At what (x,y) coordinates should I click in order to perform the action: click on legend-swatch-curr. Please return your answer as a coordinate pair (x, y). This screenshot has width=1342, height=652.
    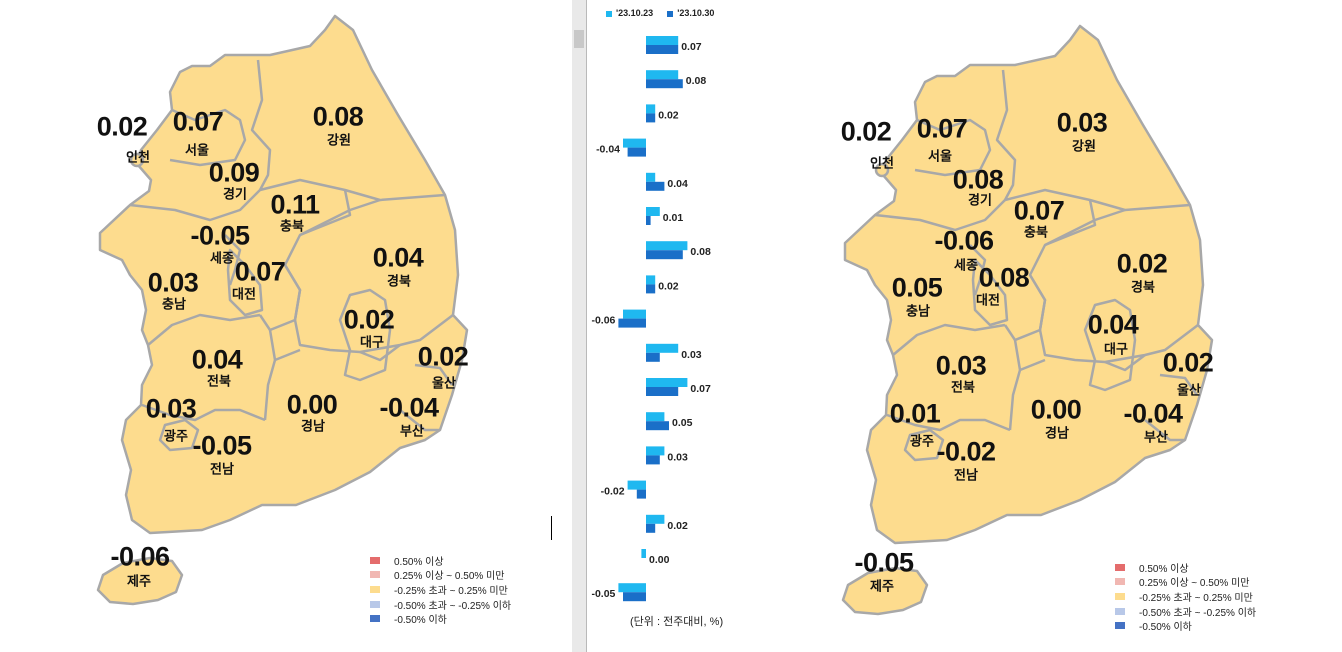
    Looking at the image, I should click on (670, 13).